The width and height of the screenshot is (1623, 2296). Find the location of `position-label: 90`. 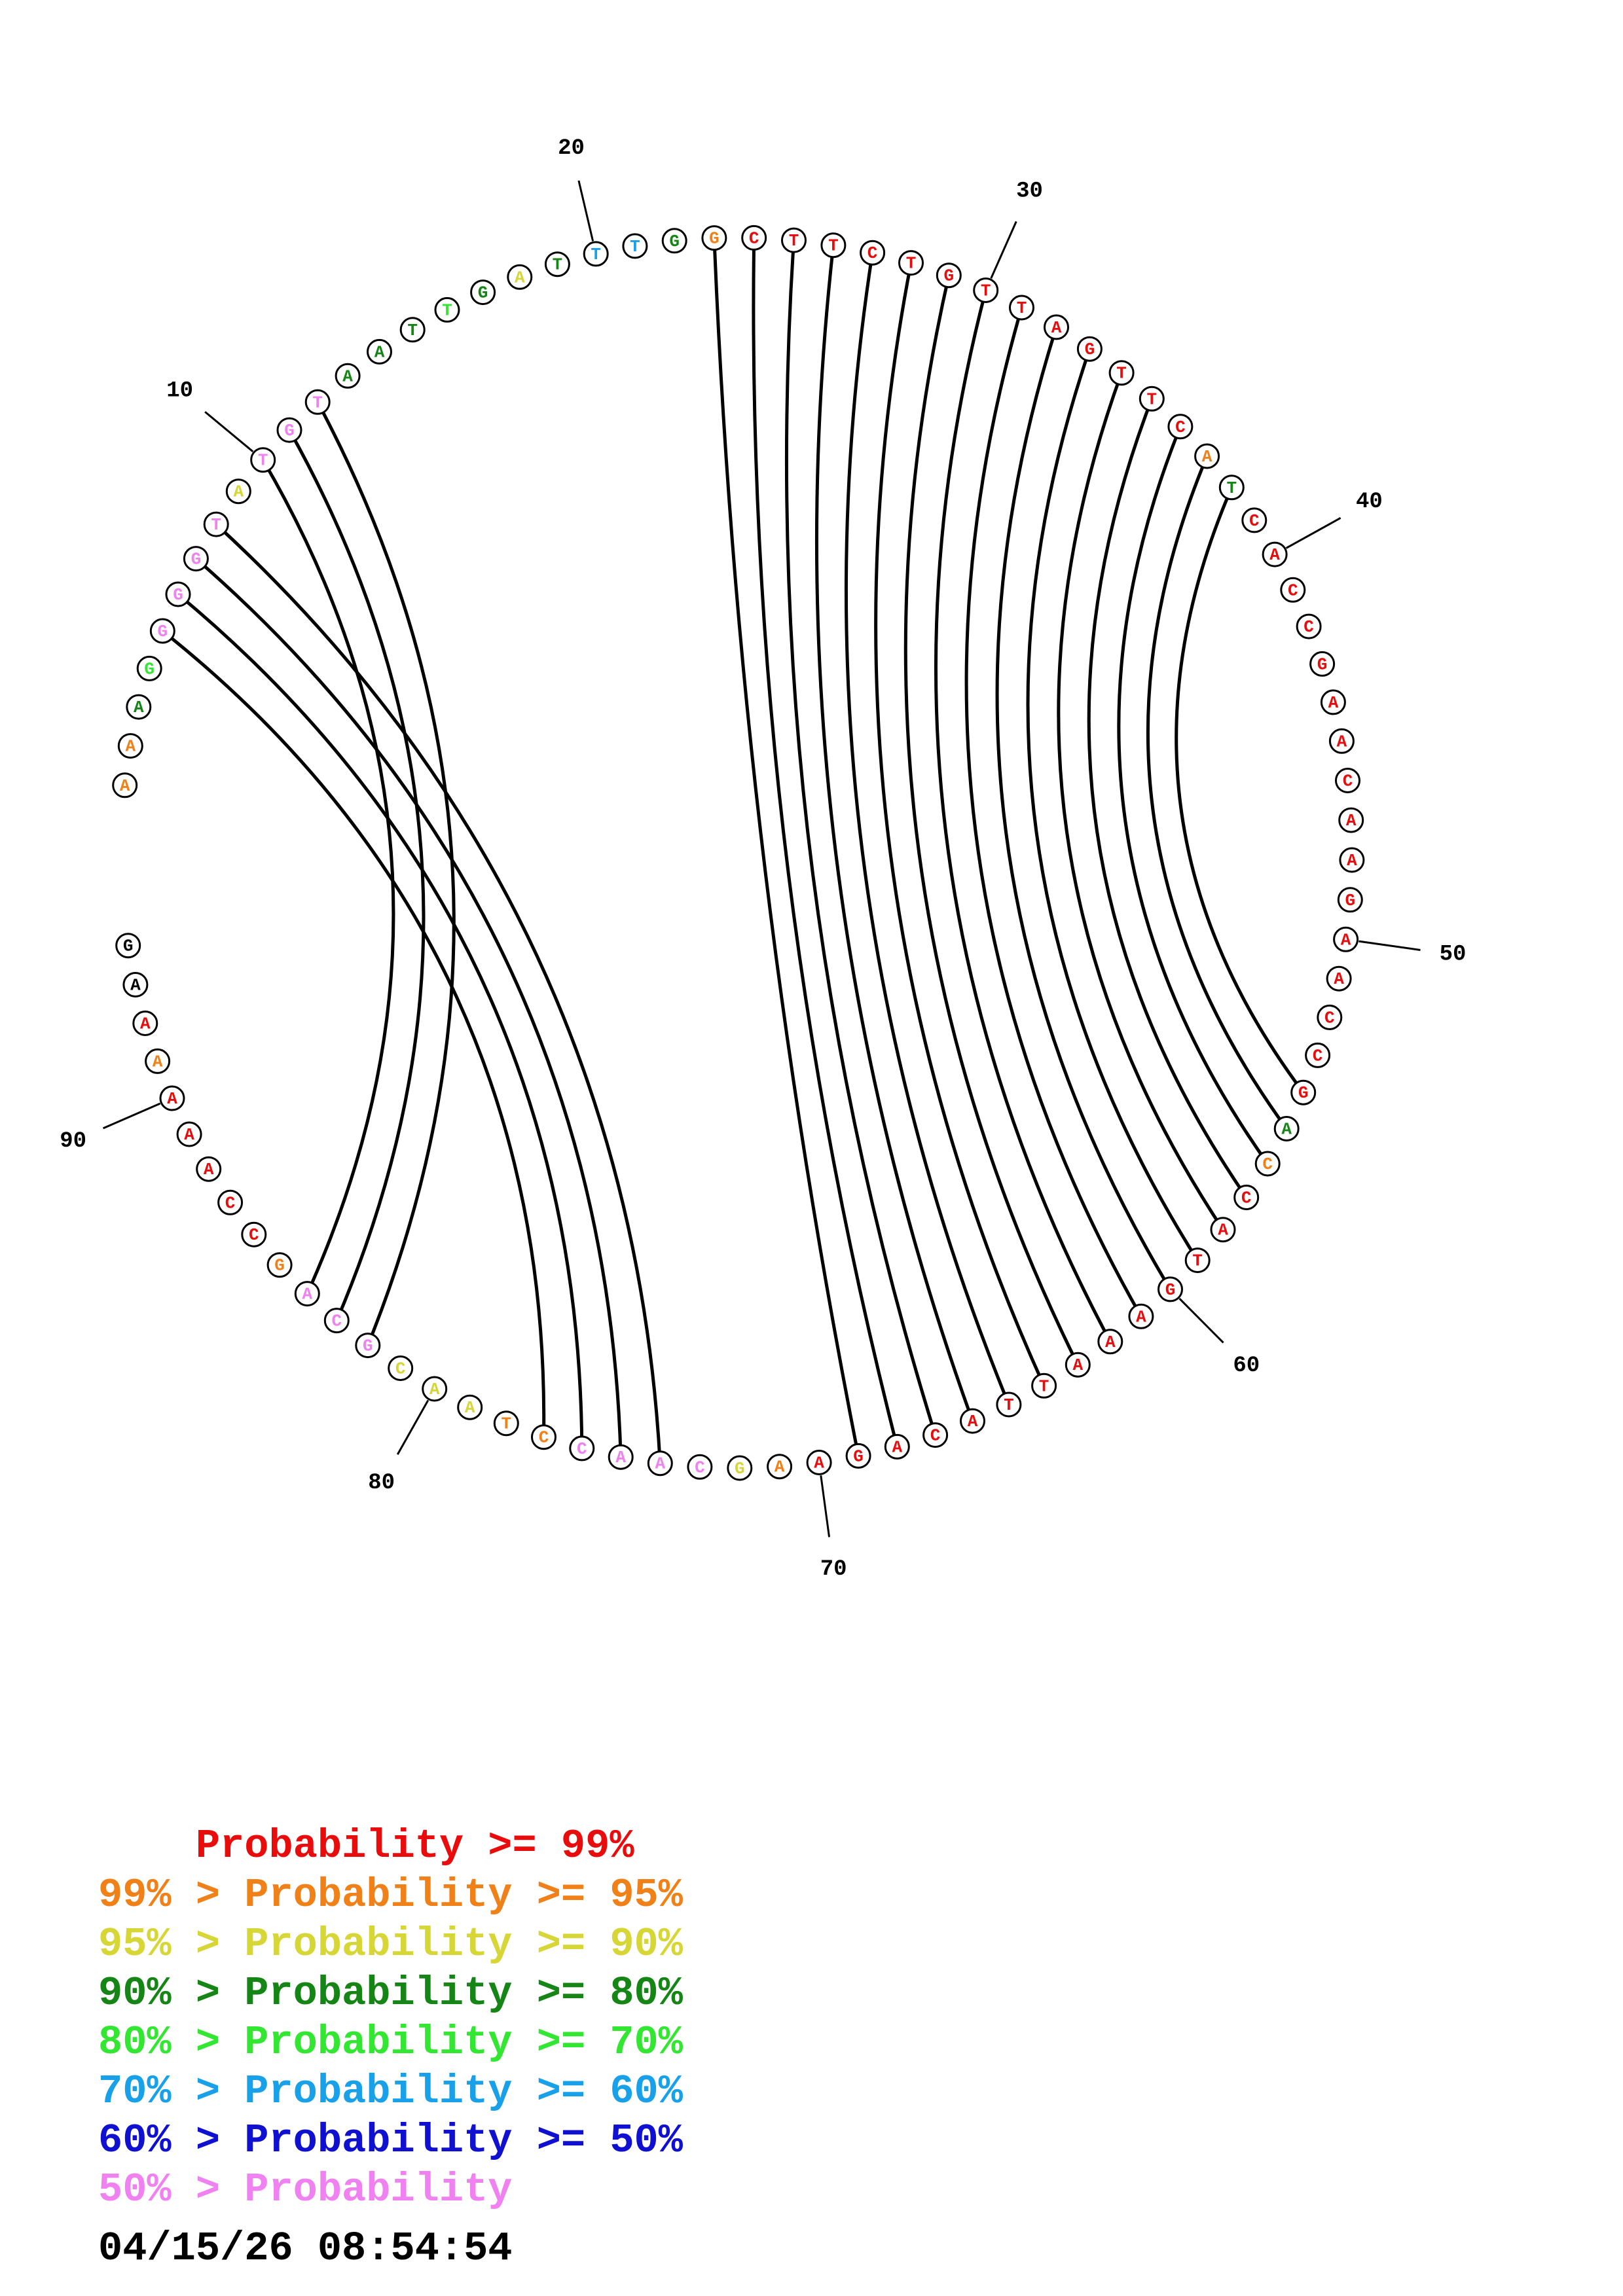

position-label: 90 is located at coordinates (73, 1141).